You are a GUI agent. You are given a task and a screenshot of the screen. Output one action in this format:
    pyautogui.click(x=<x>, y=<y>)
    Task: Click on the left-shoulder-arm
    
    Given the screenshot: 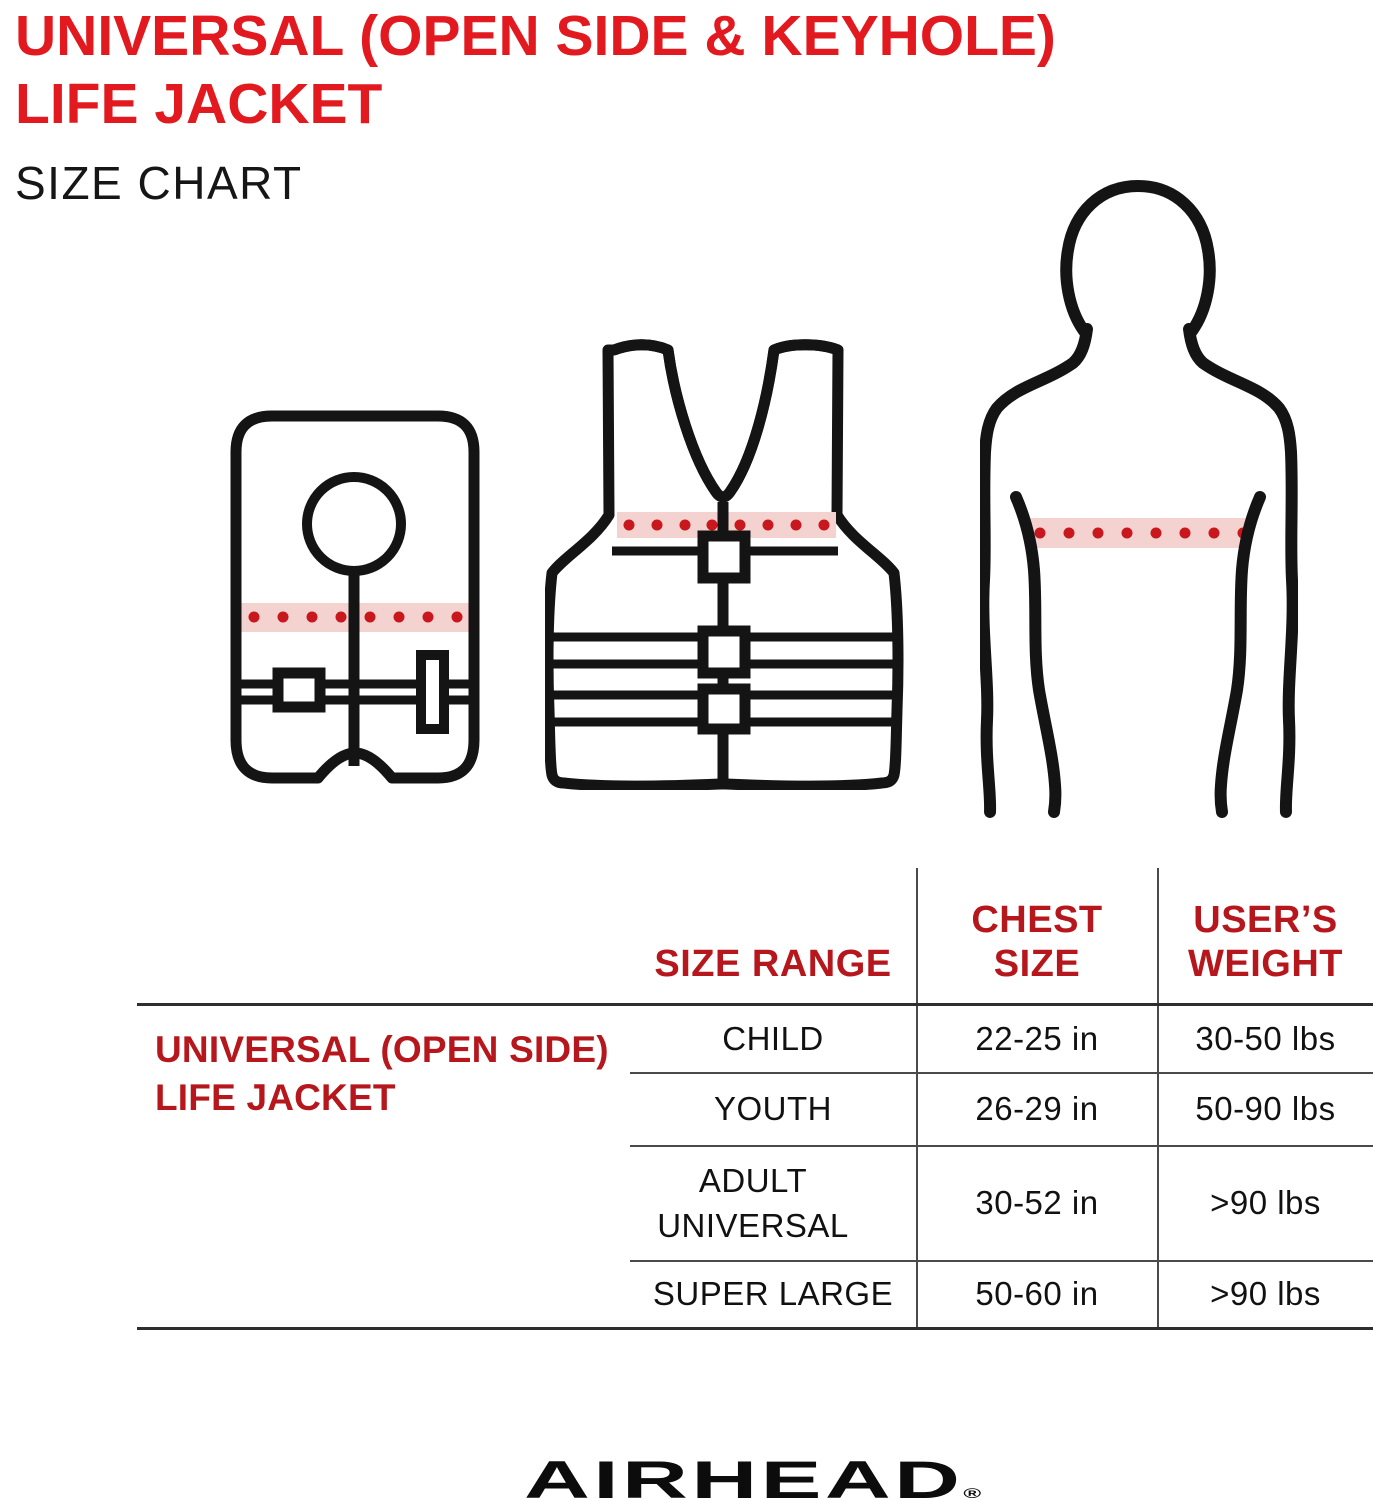 What is the action you would take?
    pyautogui.click(x=1036, y=570)
    